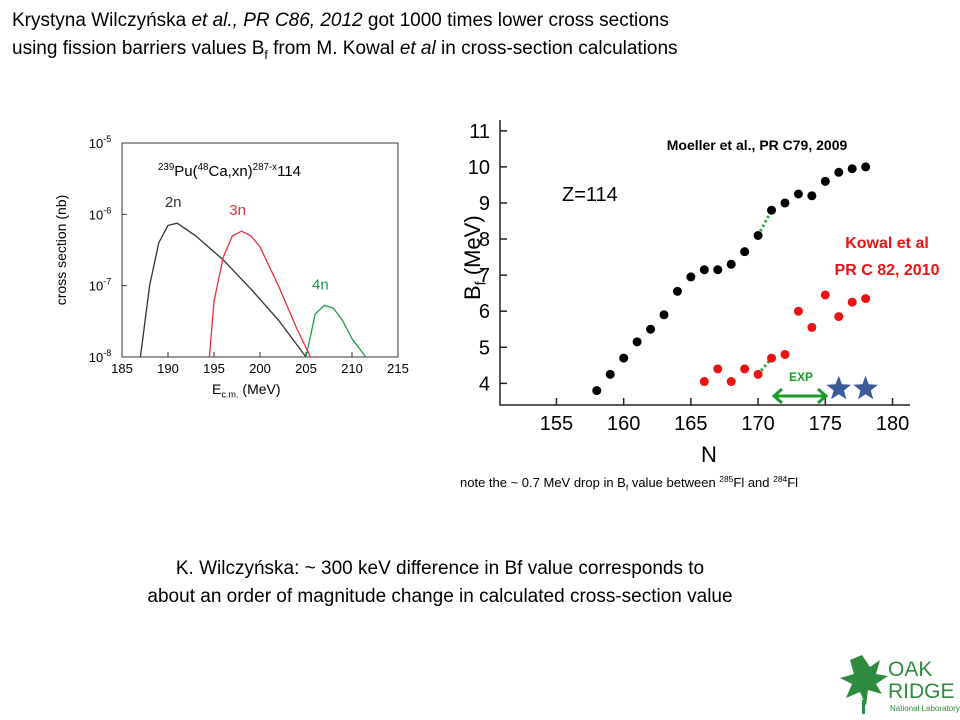 The width and height of the screenshot is (960, 720). I want to click on exp-arrow, so click(800, 396).